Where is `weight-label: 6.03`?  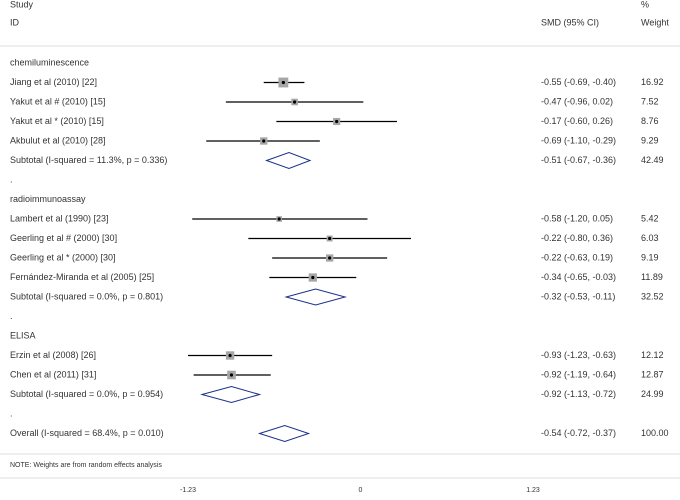 weight-label: 6.03 is located at coordinates (650, 238).